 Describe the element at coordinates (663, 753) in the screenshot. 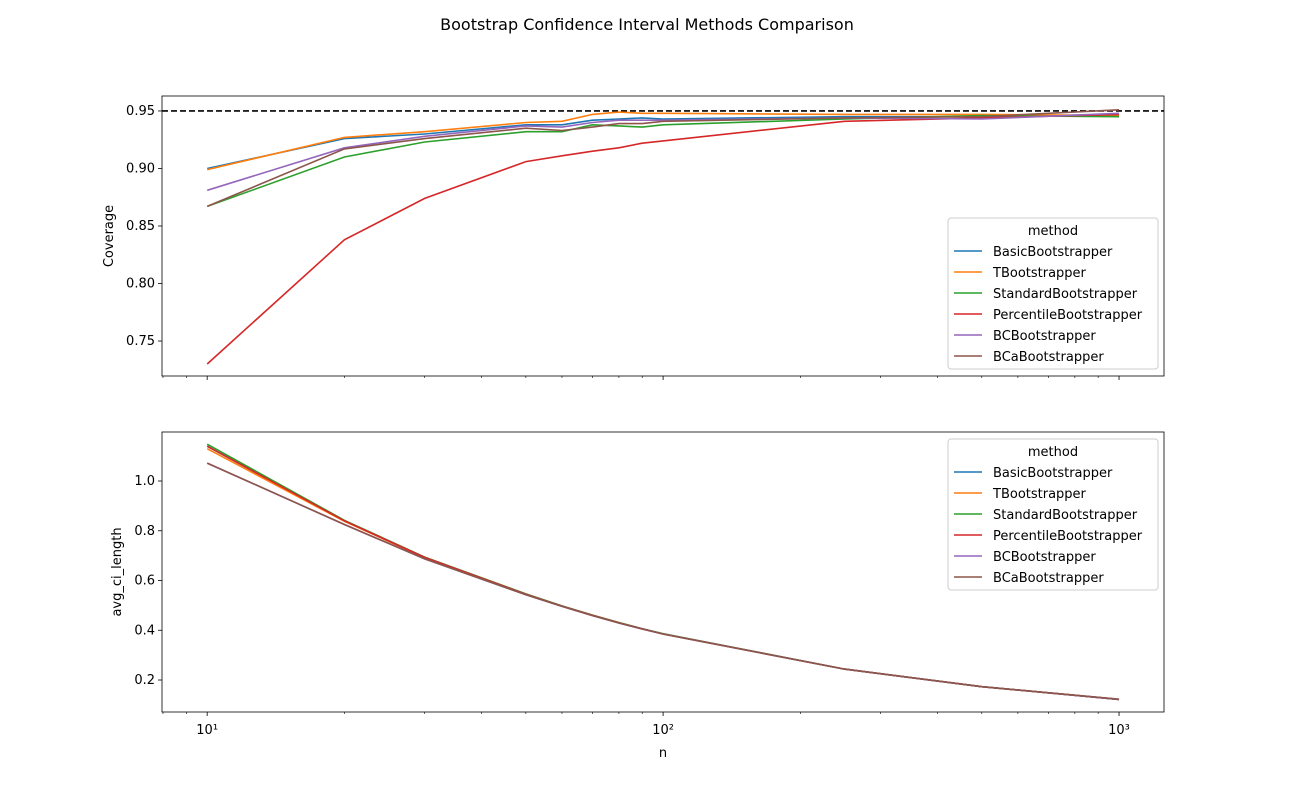

I see `x-axis-label: n` at that location.